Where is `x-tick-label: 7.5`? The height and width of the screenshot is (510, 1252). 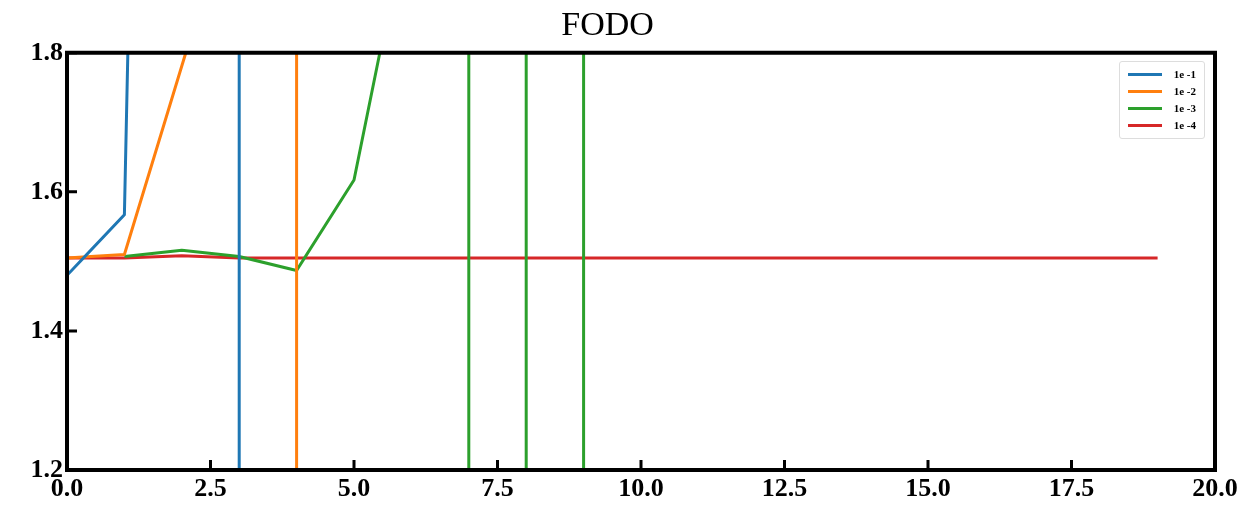
x-tick-label: 7.5 is located at coordinates (497, 488).